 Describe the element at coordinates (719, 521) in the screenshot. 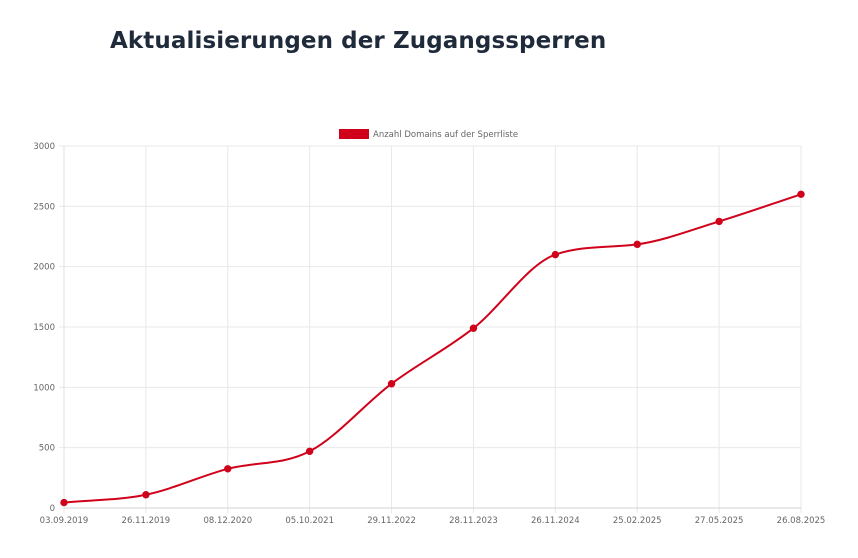

I see `x-tick-label: 27.05.2025` at that location.